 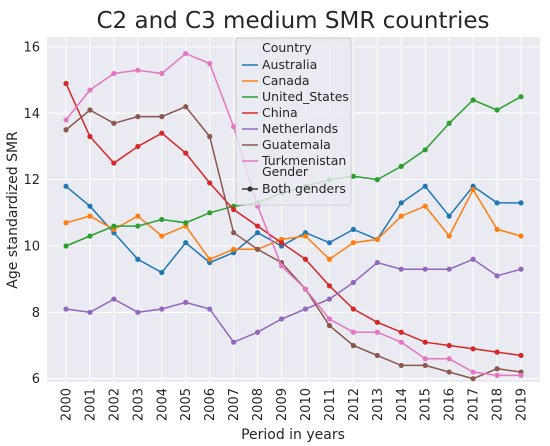 What do you see at coordinates (31, 114) in the screenshot?
I see `y-tick-label: 14` at bounding box center [31, 114].